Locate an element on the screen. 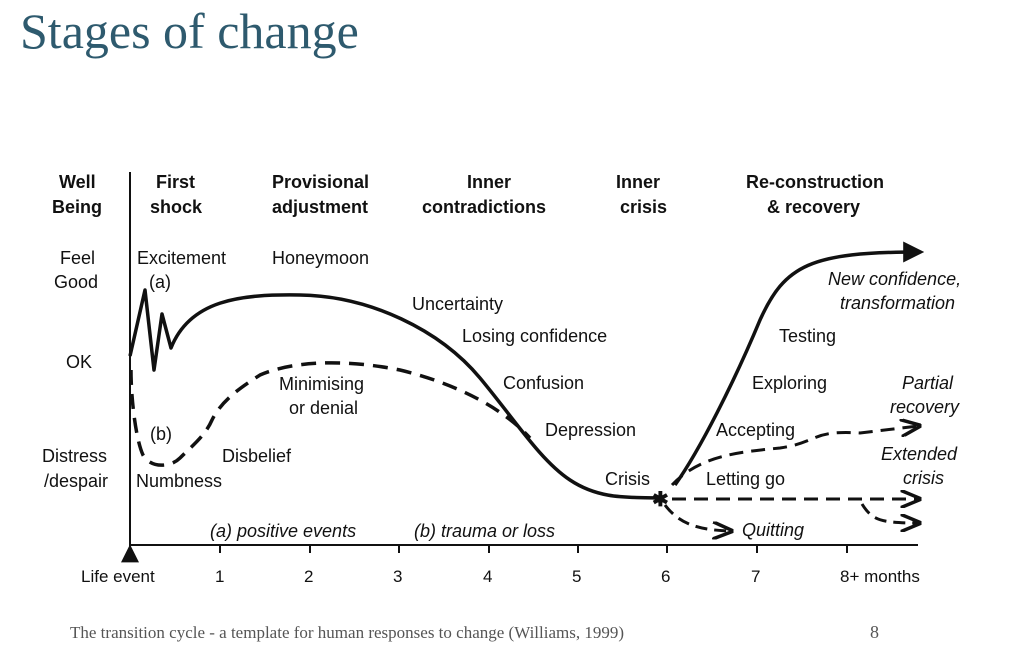  quitting-path is located at coordinates (696, 517).